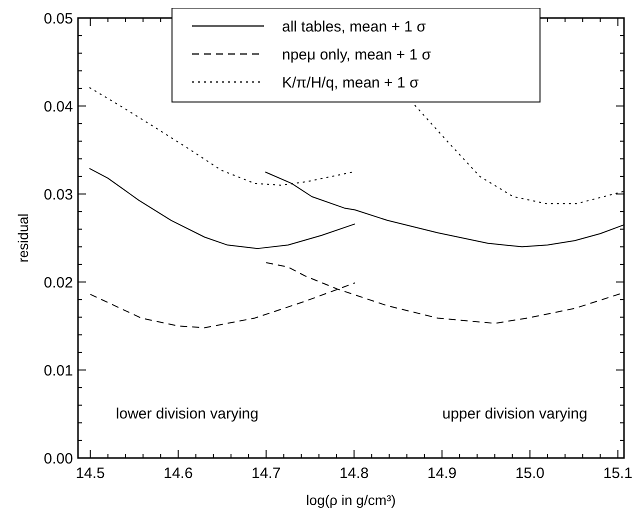 This screenshot has width=636, height=521. I want to click on x-axis-title: log(ρ in g/cm³), so click(351, 500).